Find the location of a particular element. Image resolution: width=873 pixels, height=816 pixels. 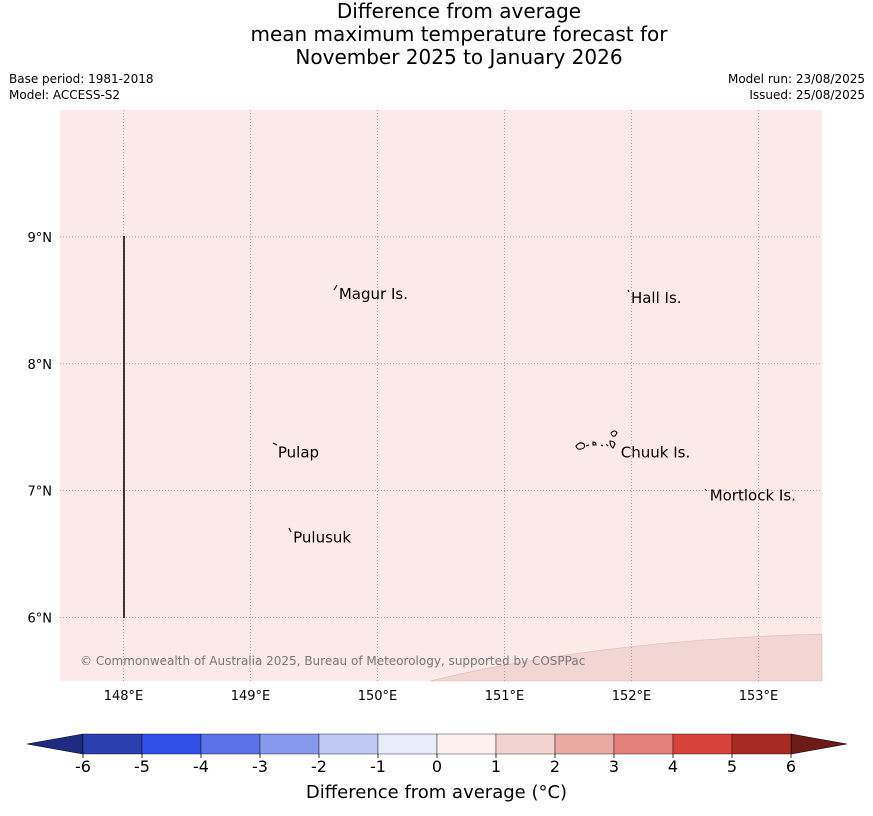

lat-tick-label: 6°N is located at coordinates (40, 619).